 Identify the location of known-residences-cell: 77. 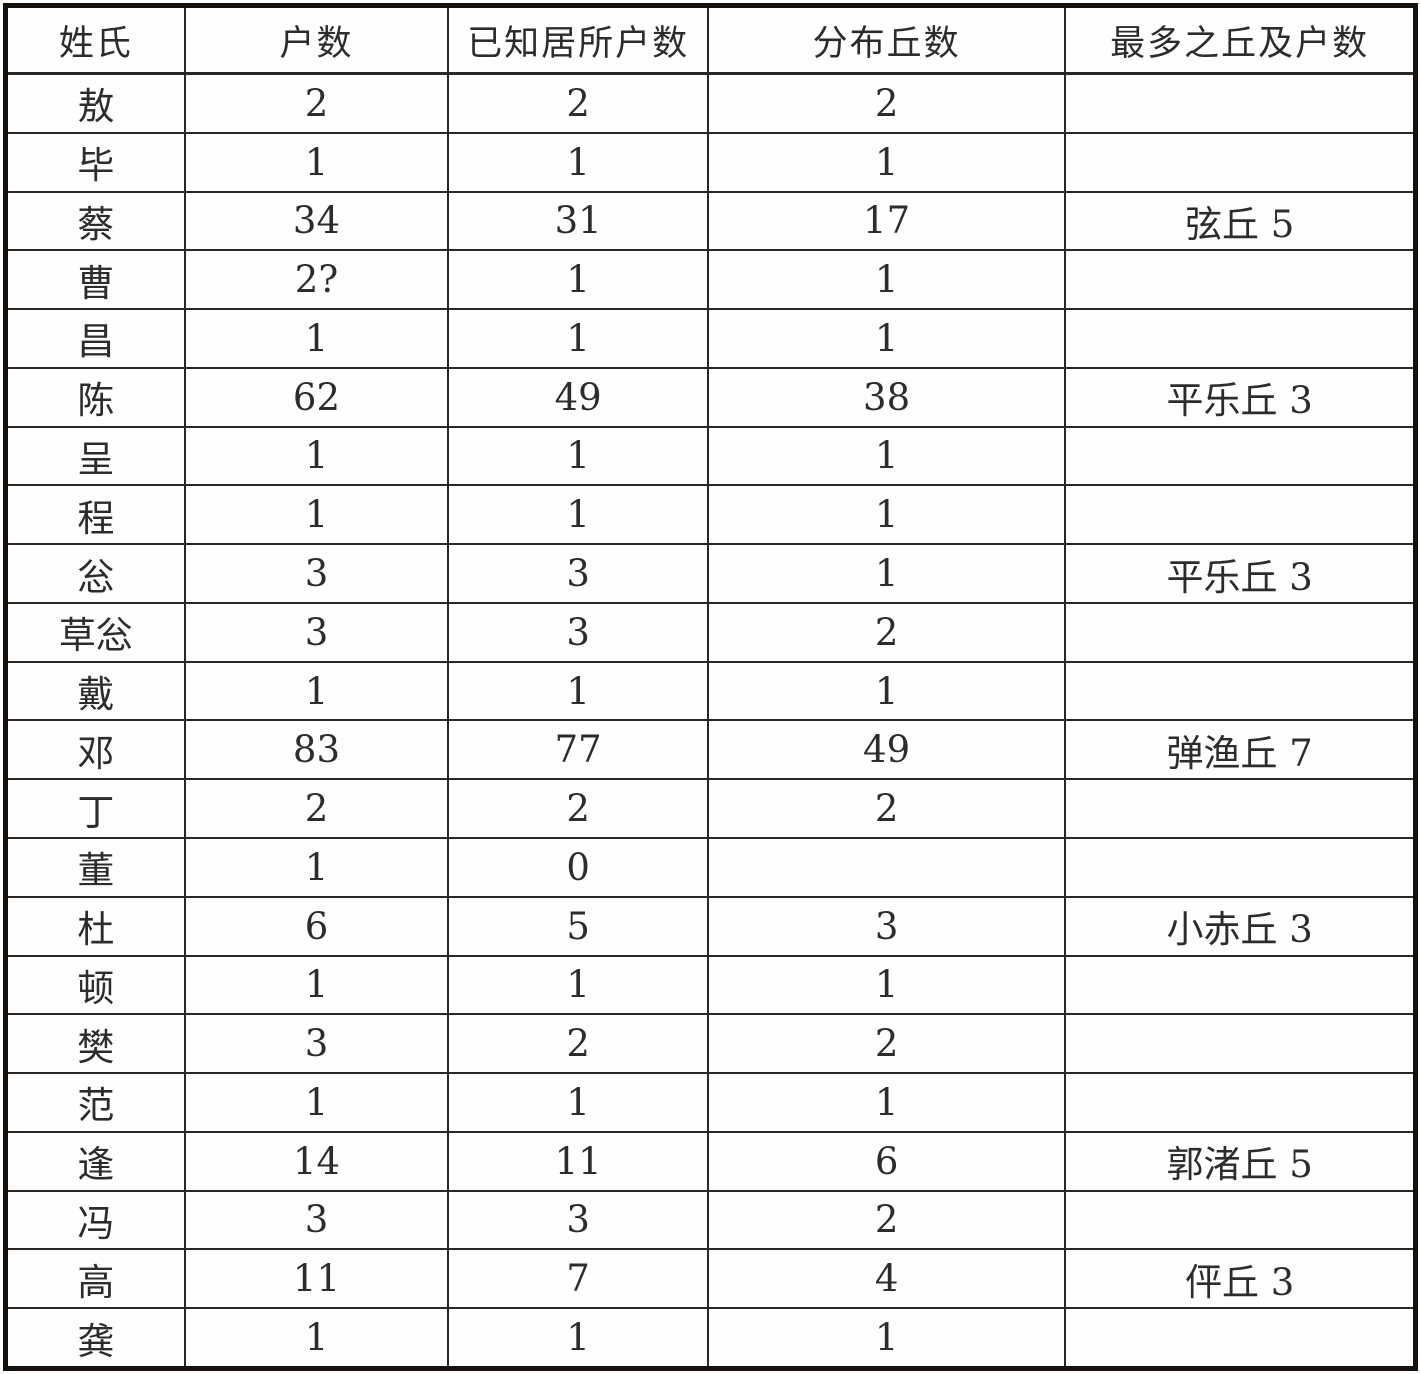
(578, 750).